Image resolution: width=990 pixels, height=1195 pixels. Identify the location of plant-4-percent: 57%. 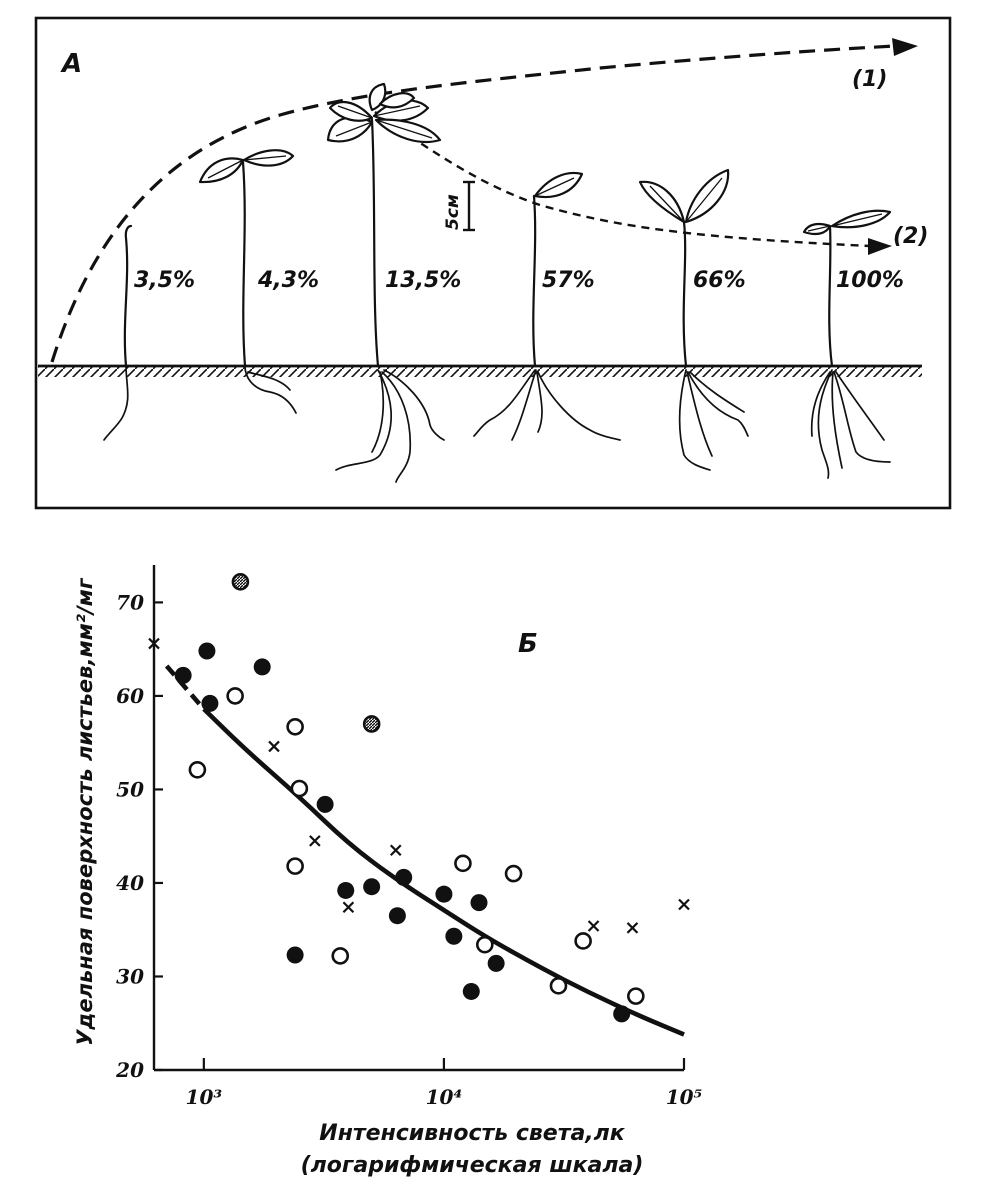
(568, 280).